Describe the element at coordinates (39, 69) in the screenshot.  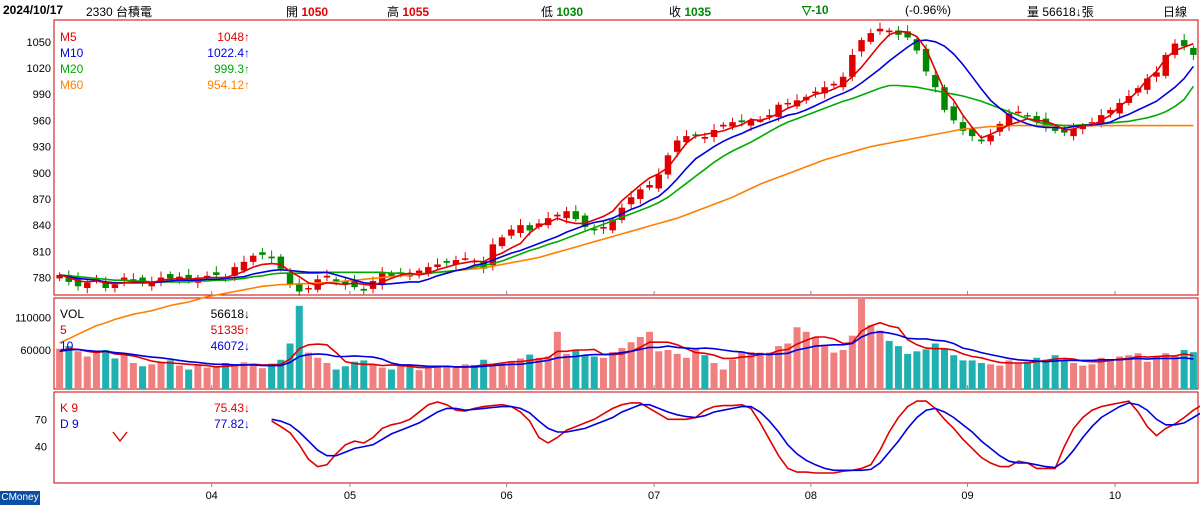
I see `price-tick-label: 1020` at that location.